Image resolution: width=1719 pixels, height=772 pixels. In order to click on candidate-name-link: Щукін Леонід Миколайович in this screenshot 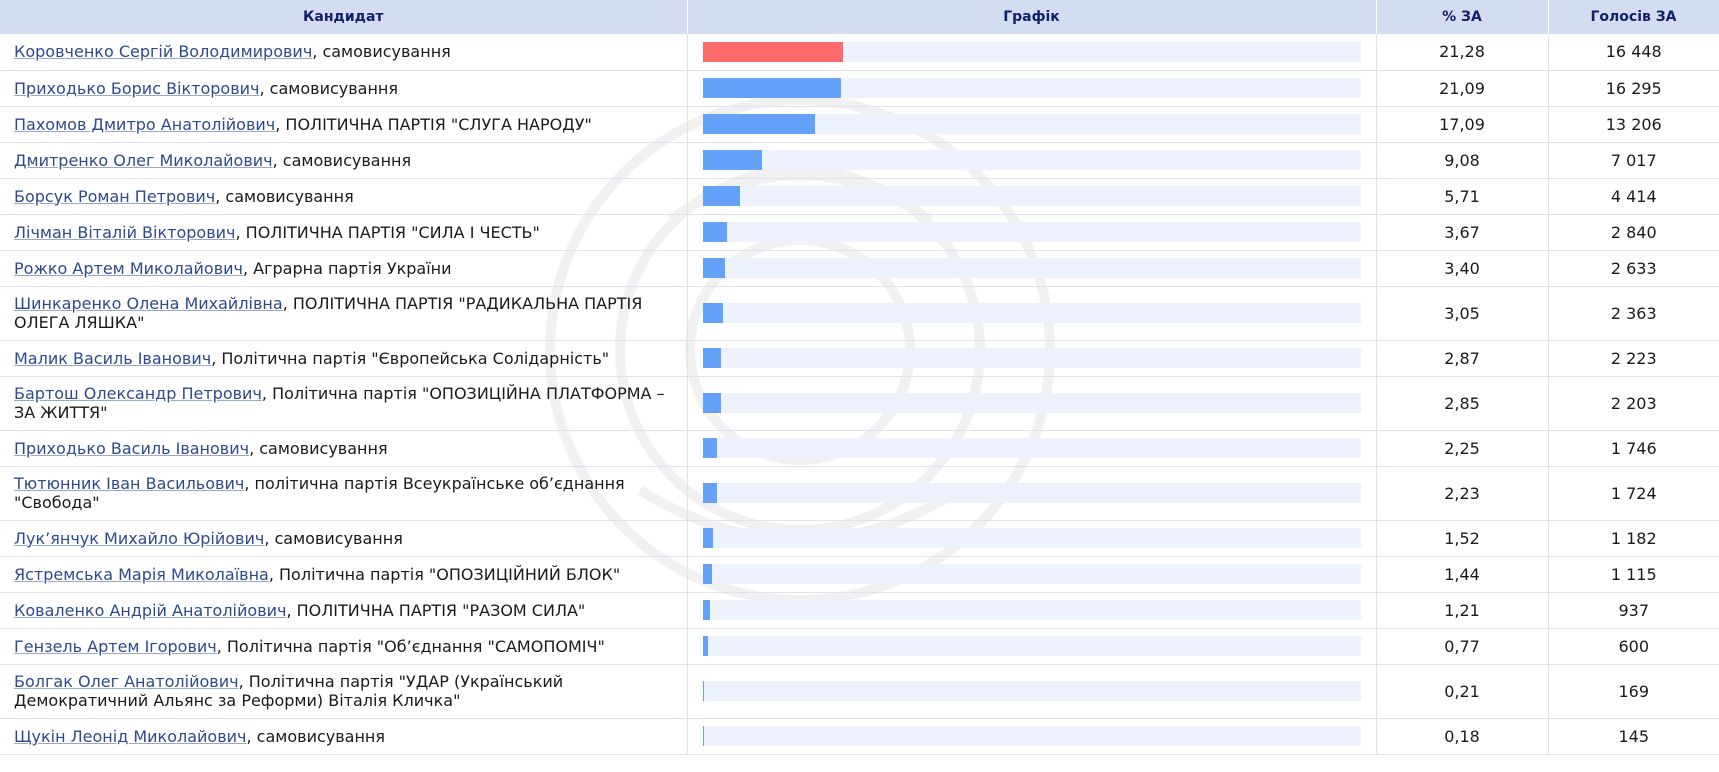, I will do `click(130, 736)`.